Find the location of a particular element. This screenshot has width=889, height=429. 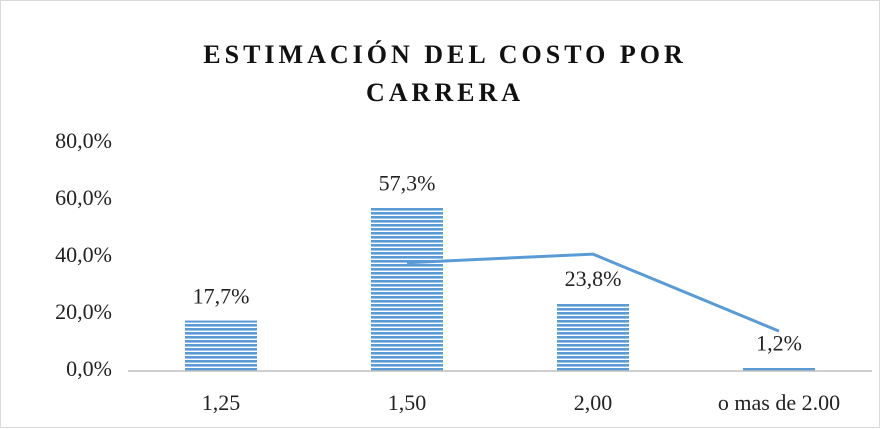

y-tick-label: 0,0% is located at coordinates (89, 368).